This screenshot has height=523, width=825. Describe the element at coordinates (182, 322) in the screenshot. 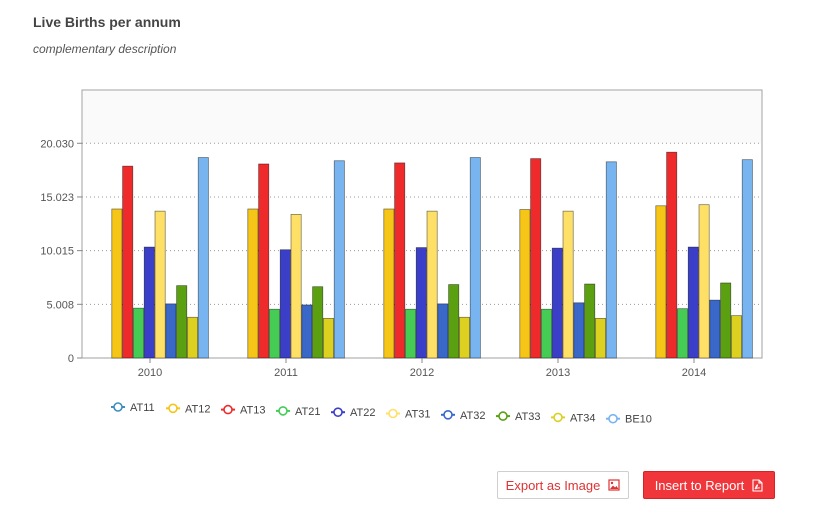

I see `bar-at33-2010` at that location.